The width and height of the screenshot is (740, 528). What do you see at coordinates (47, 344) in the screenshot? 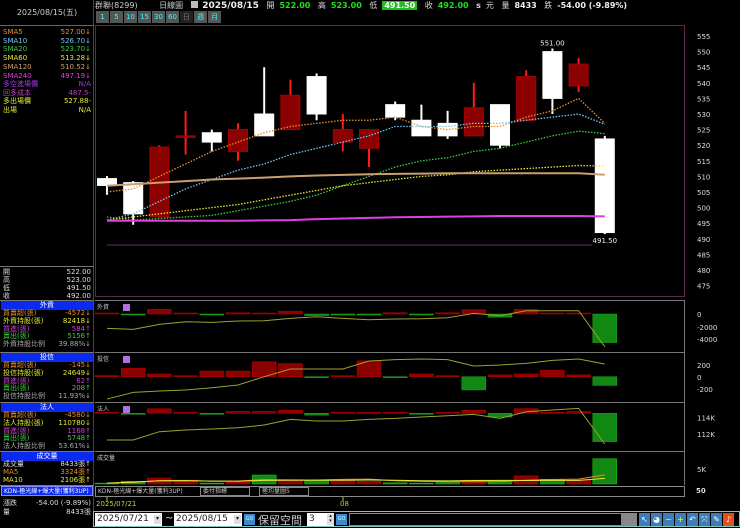
I see `flow-row: 外資持股比例 39.88%↓` at bounding box center [47, 344].